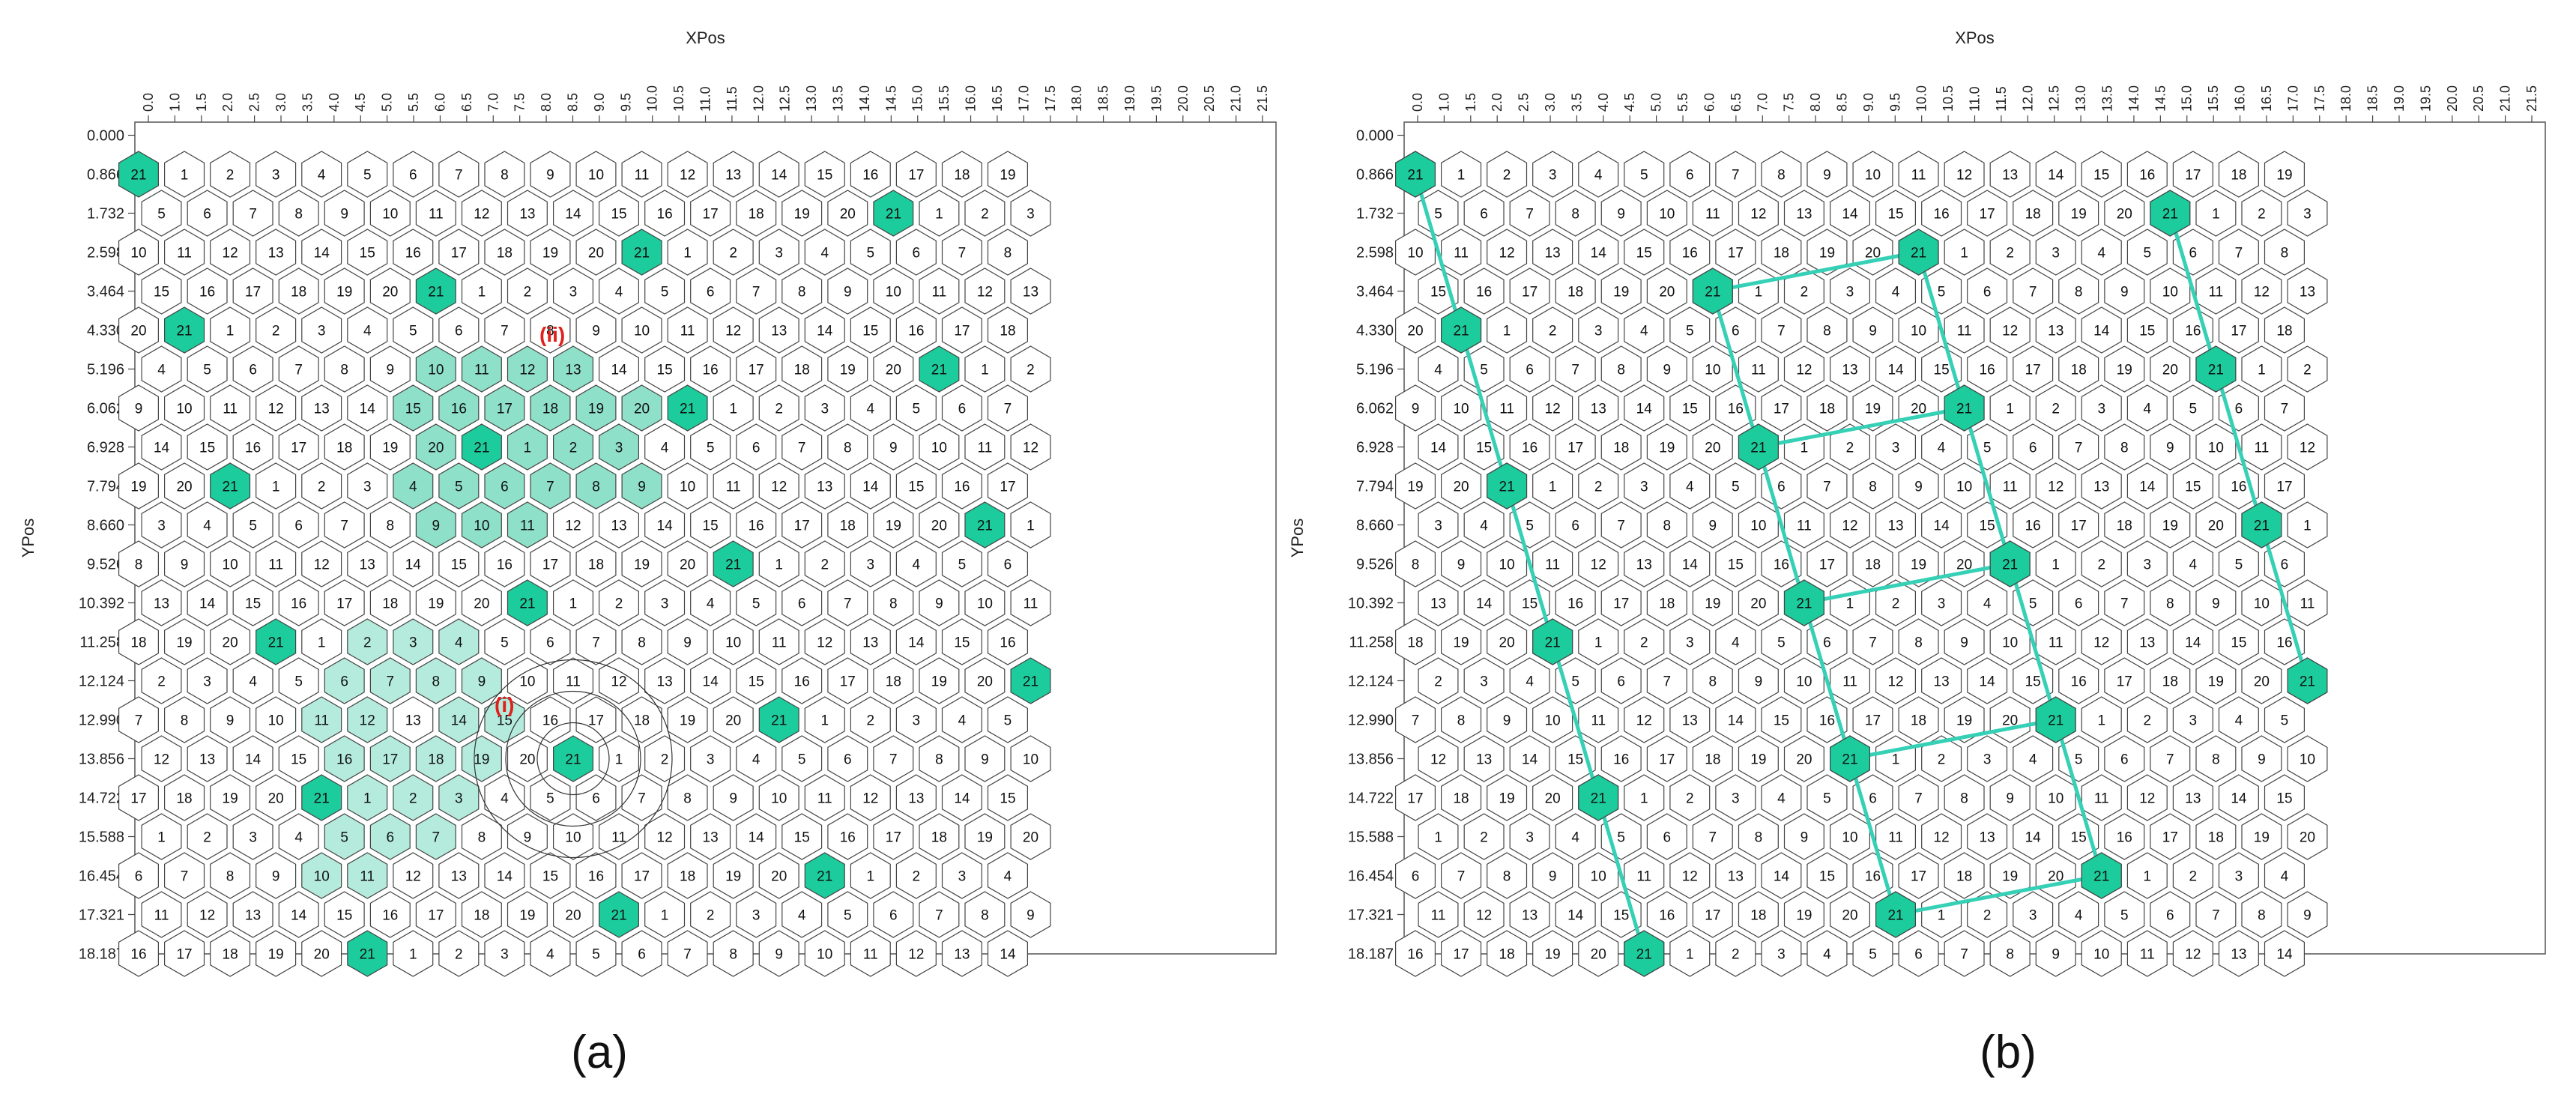 Image resolution: width=2576 pixels, height=1100 pixels. Describe the element at coordinates (665, 916) in the screenshot. I see `hex-cell-label: 1` at that location.